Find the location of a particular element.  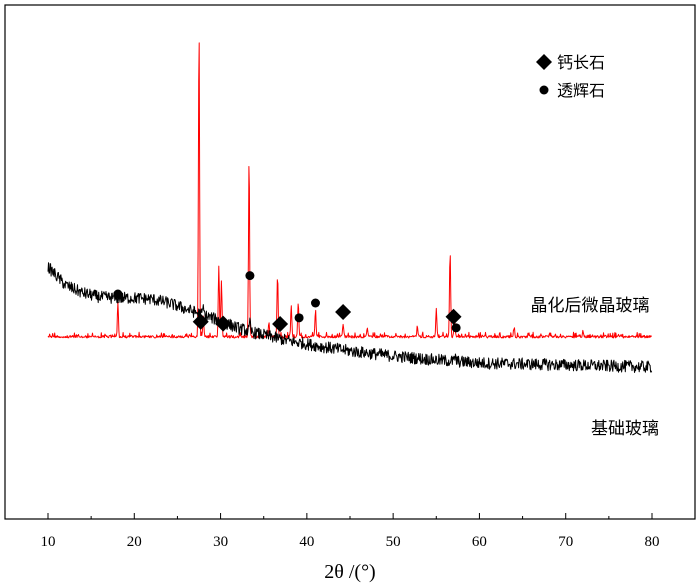

x-tick-label: 80 is located at coordinates (652, 542).